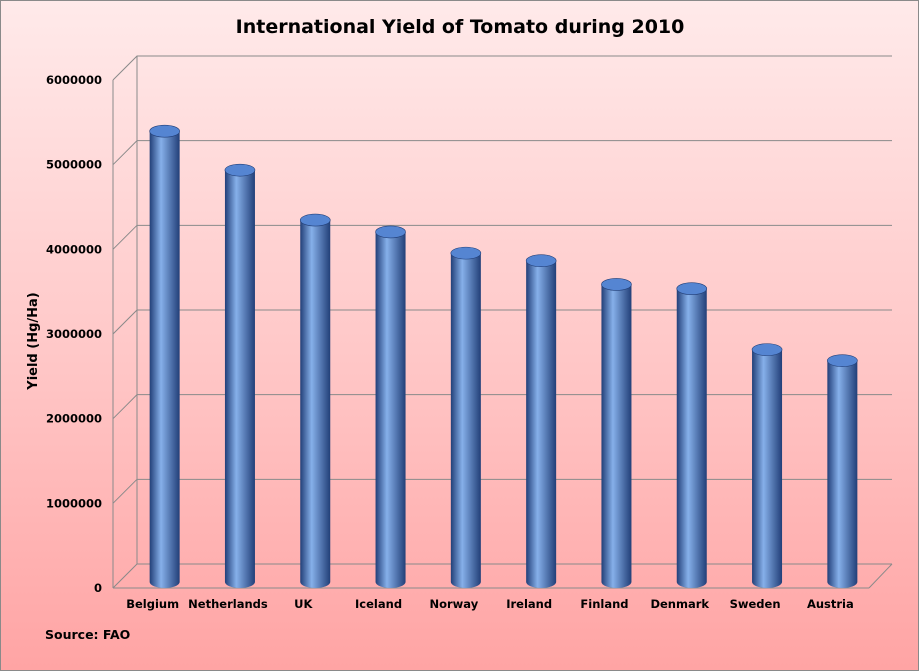  I want to click on x-tick-label: Austria, so click(830, 604).